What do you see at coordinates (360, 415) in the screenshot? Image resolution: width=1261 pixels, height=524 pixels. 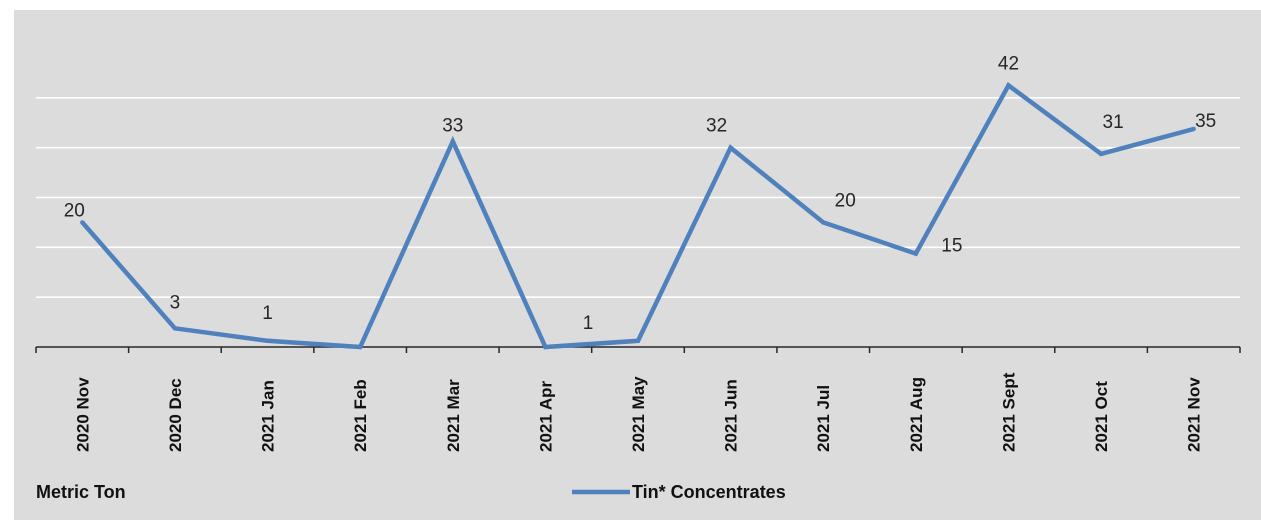 I see `x-tick-label-3: 2021 Feb` at bounding box center [360, 415].